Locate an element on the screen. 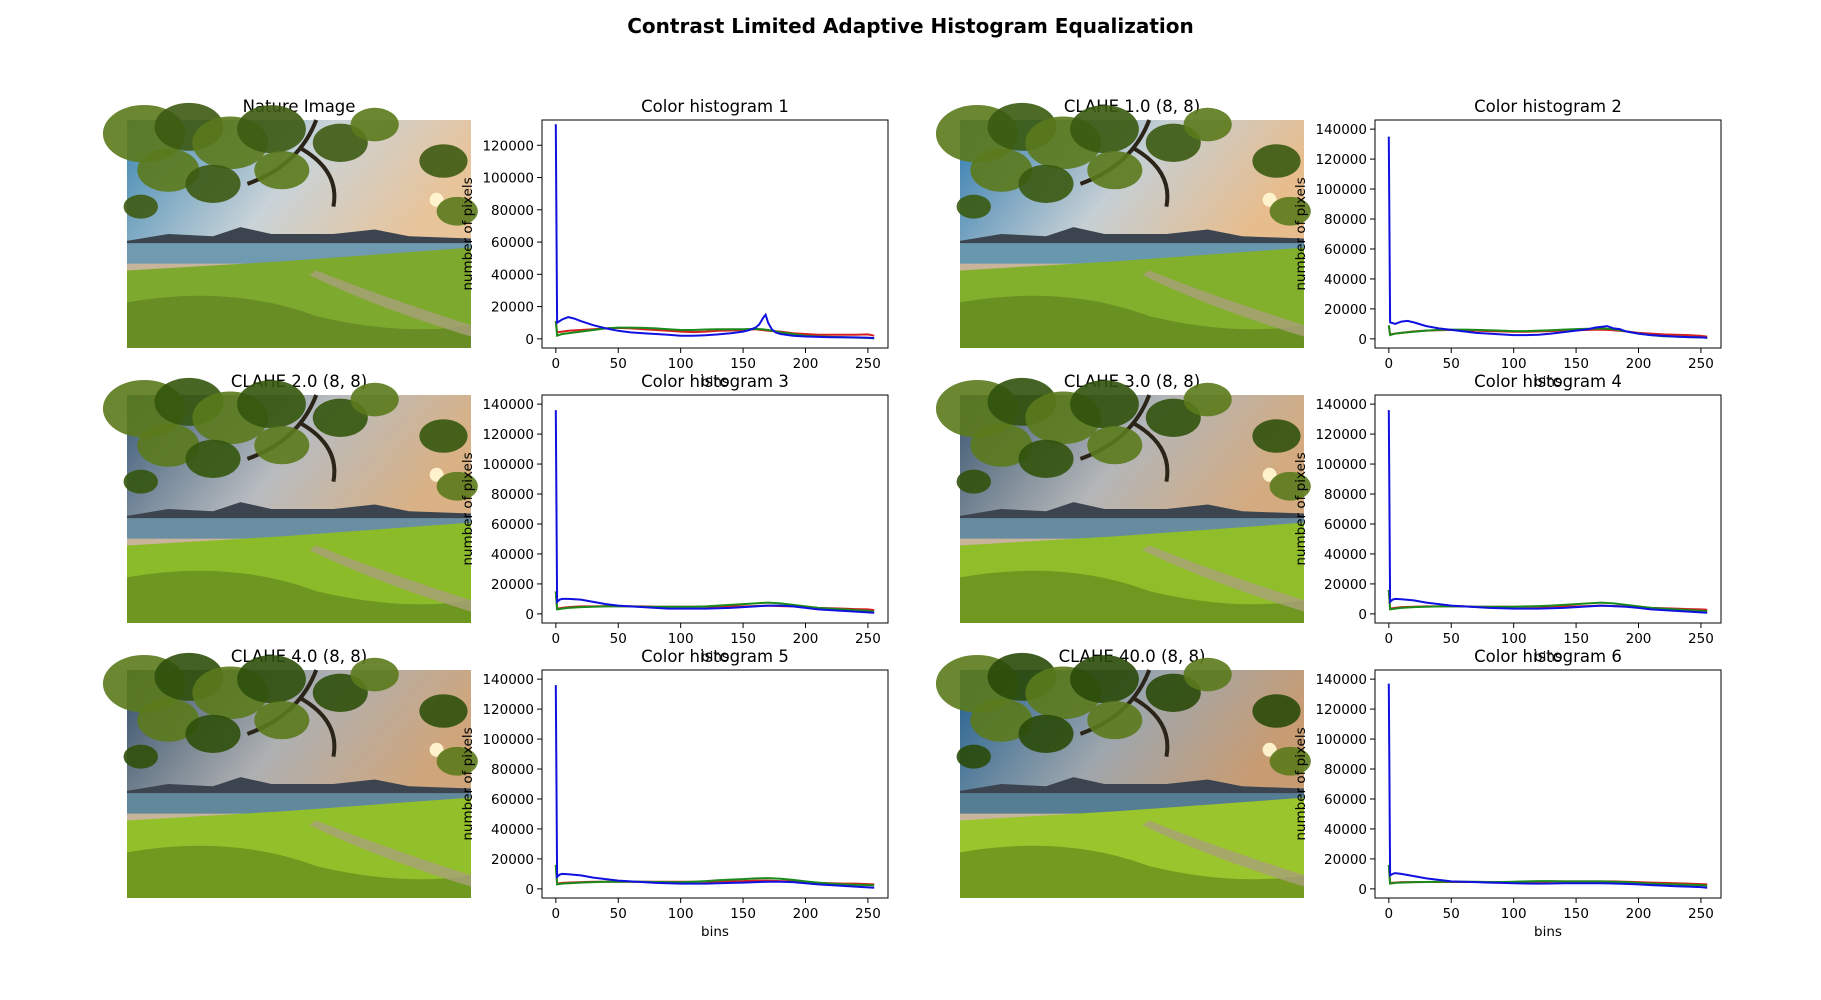 Image resolution: width=1821 pixels, height=1000 pixels. chart-title: Color histogram 1 is located at coordinates (715, 106).